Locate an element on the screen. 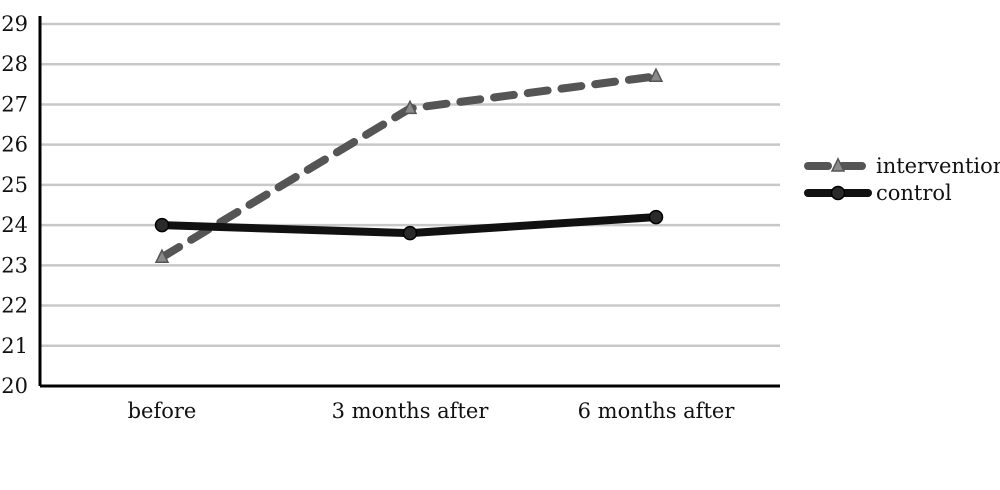 Image resolution: width=1000 pixels, height=490 pixels. y-tick-label: 27 is located at coordinates (14, 104).